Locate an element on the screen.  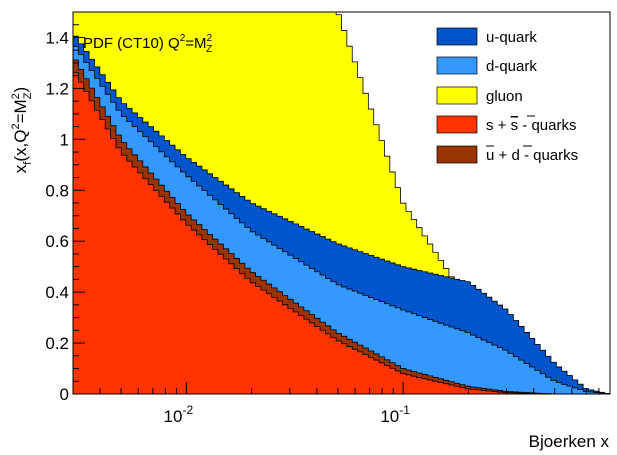
x-tick-label: 10⁻¹ is located at coordinates (395, 414).